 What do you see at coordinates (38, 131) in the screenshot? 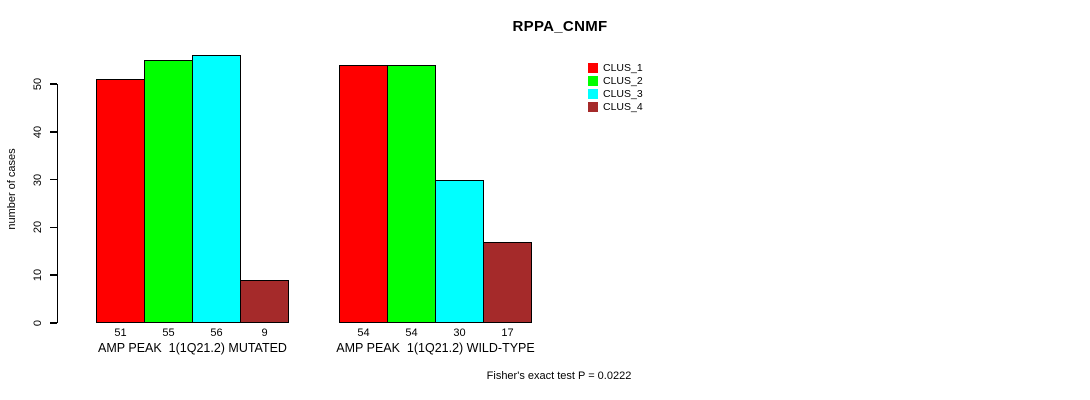
I see `y-tick-label: 40` at bounding box center [38, 131].